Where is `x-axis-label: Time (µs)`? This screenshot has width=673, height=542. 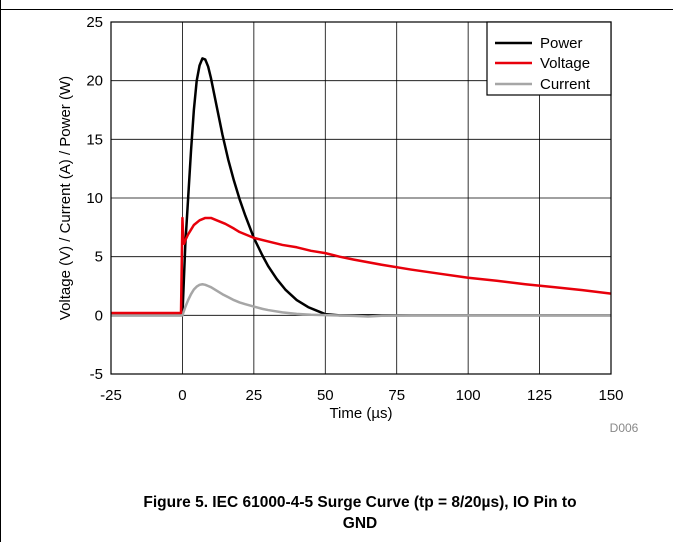 x-axis-label: Time (µs) is located at coordinates (360, 413).